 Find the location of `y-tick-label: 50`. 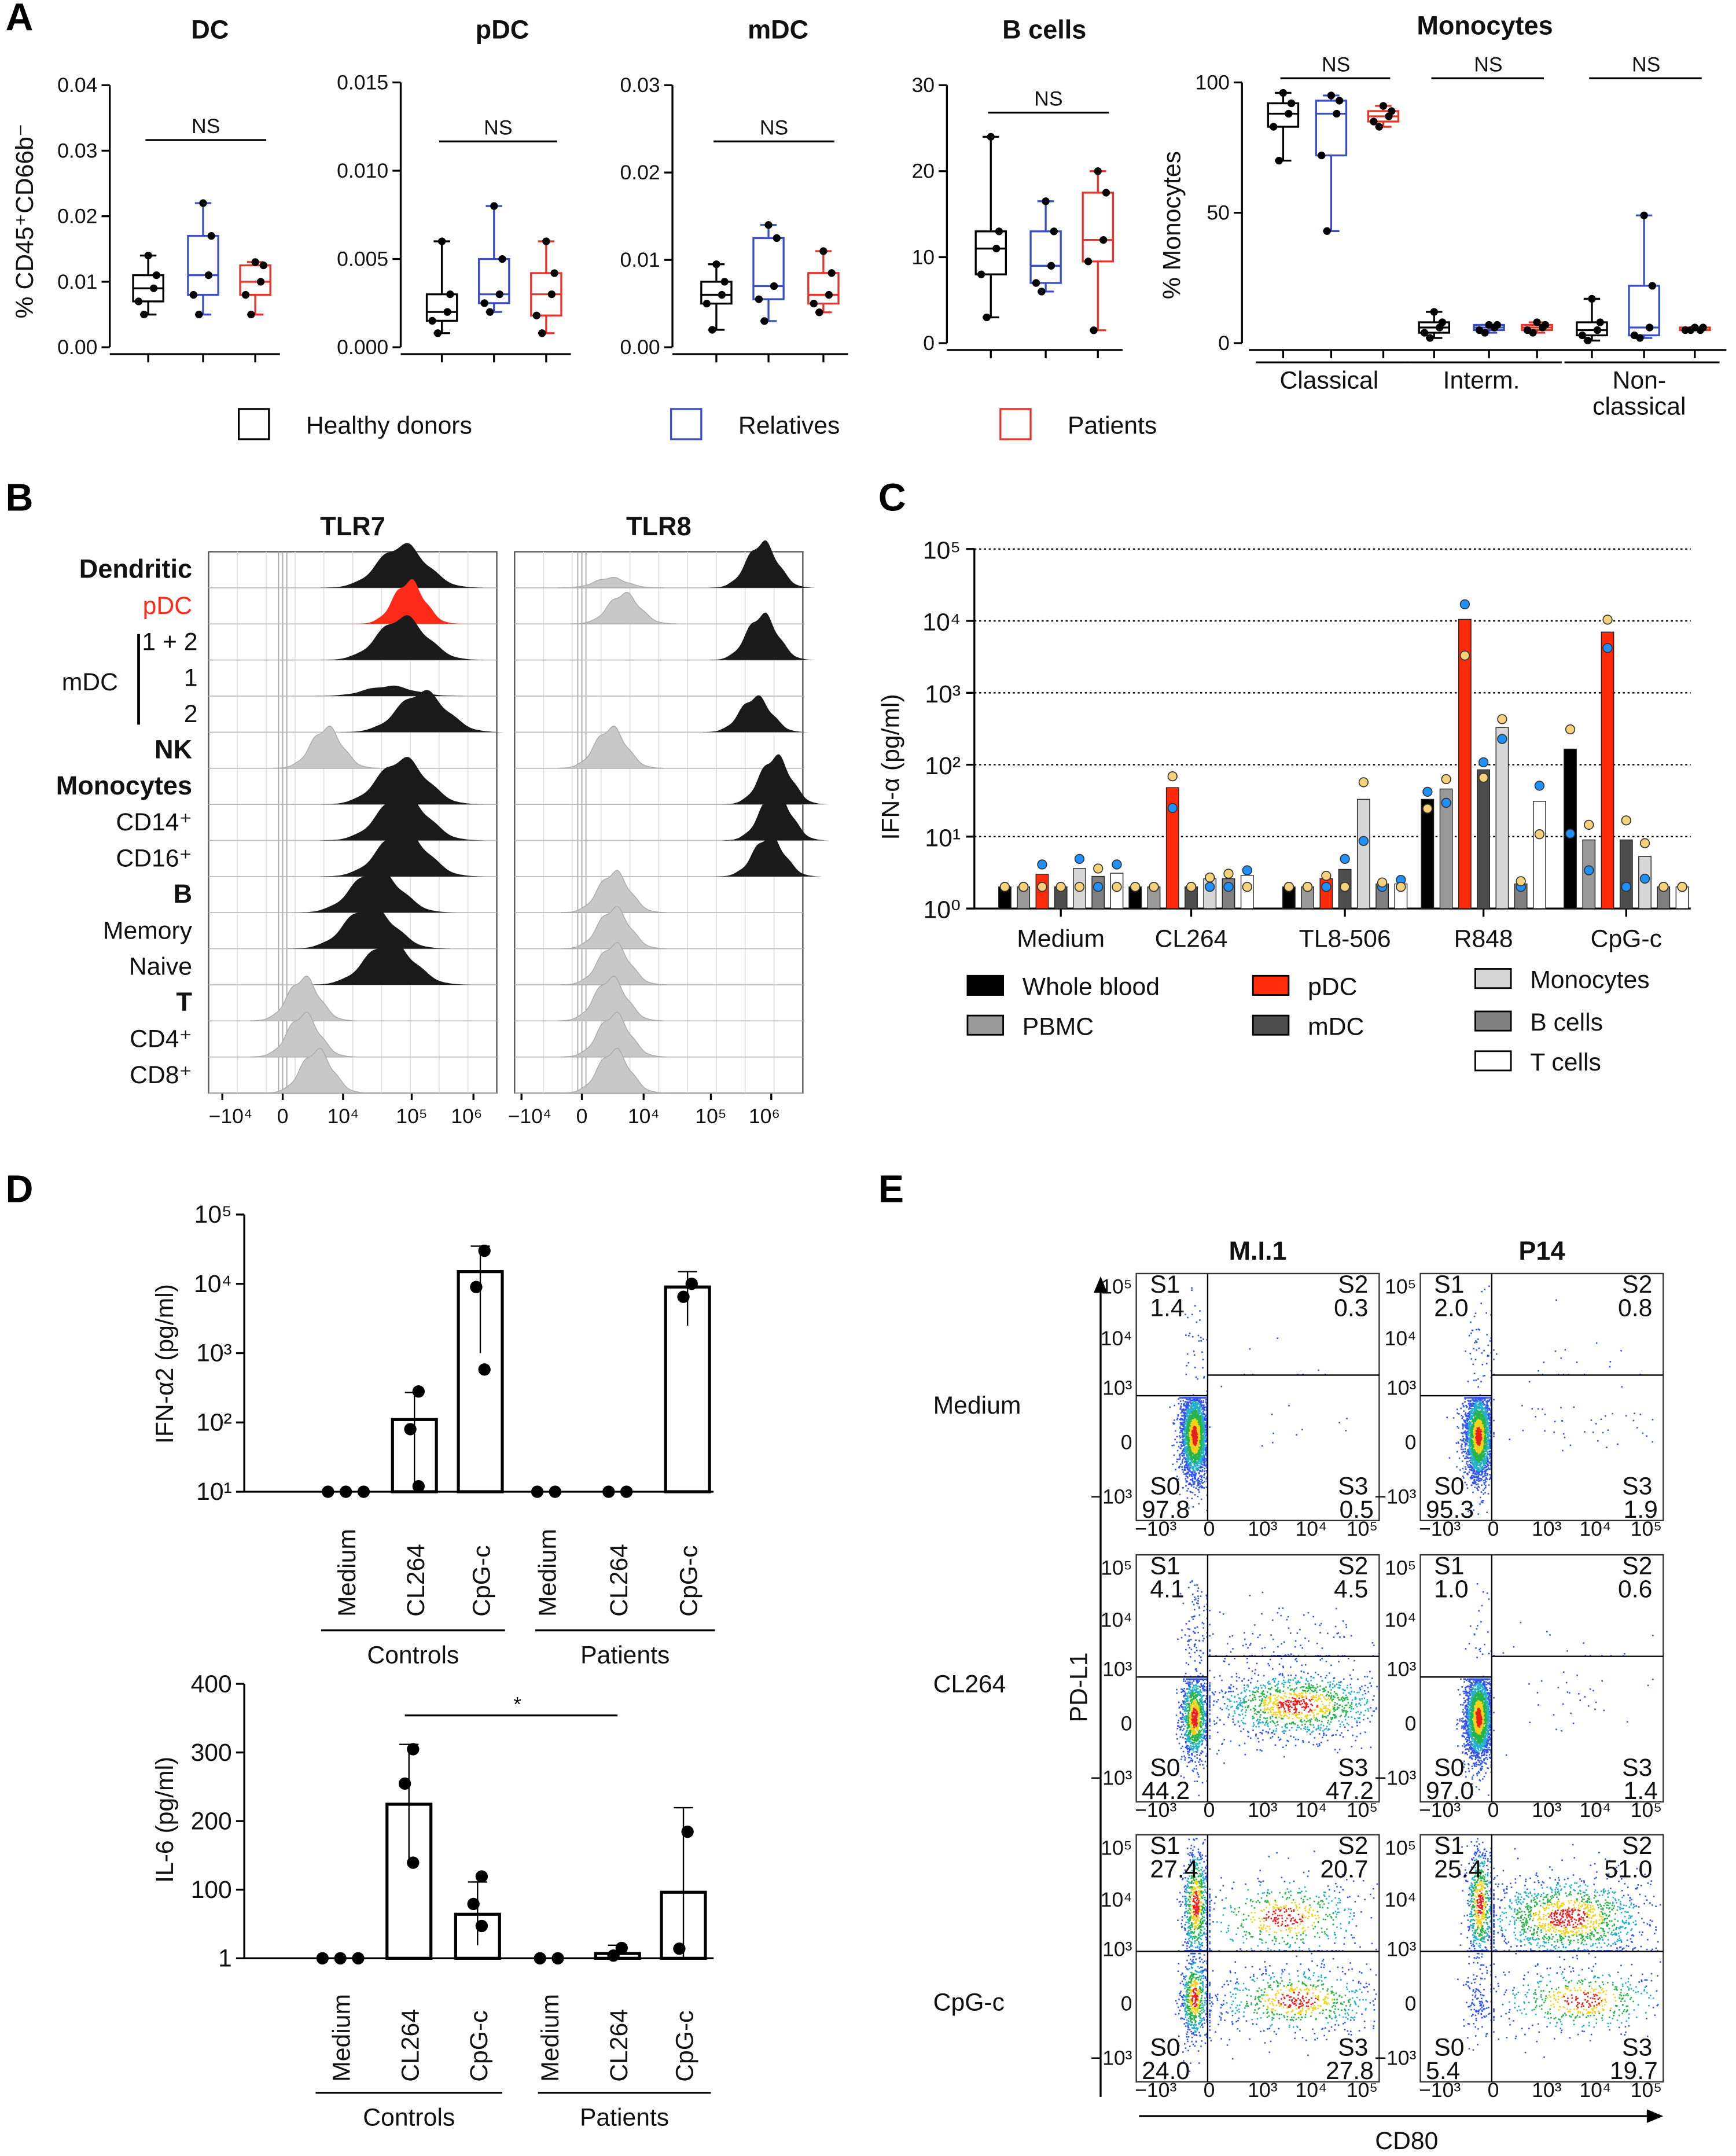

y-tick-label: 50 is located at coordinates (1218, 213).